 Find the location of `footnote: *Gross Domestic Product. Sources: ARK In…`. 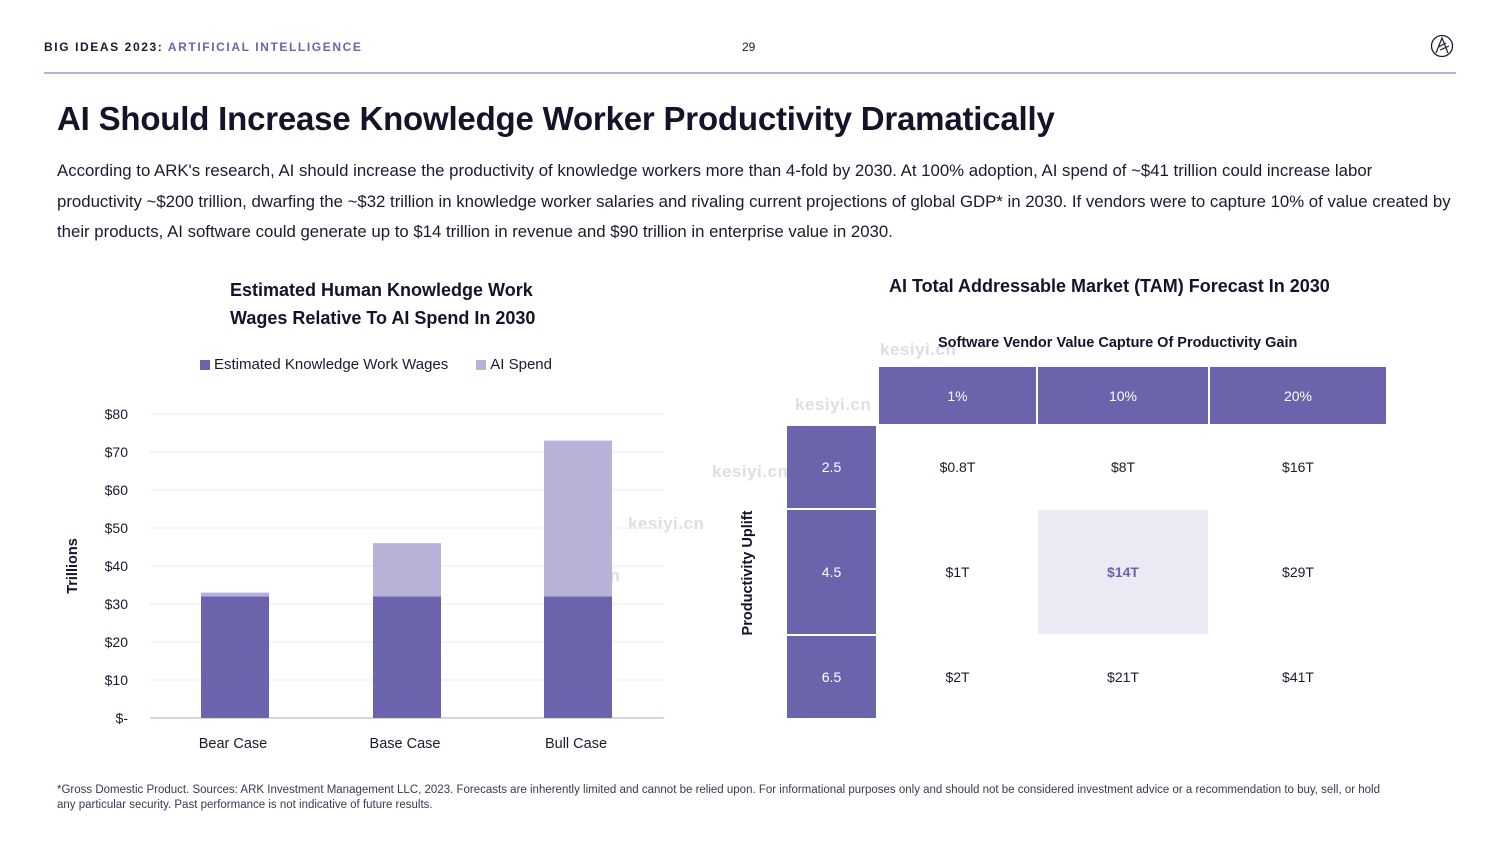

footnote: *Gross Domestic Product. Sources: ARK In… is located at coordinates (718, 797).